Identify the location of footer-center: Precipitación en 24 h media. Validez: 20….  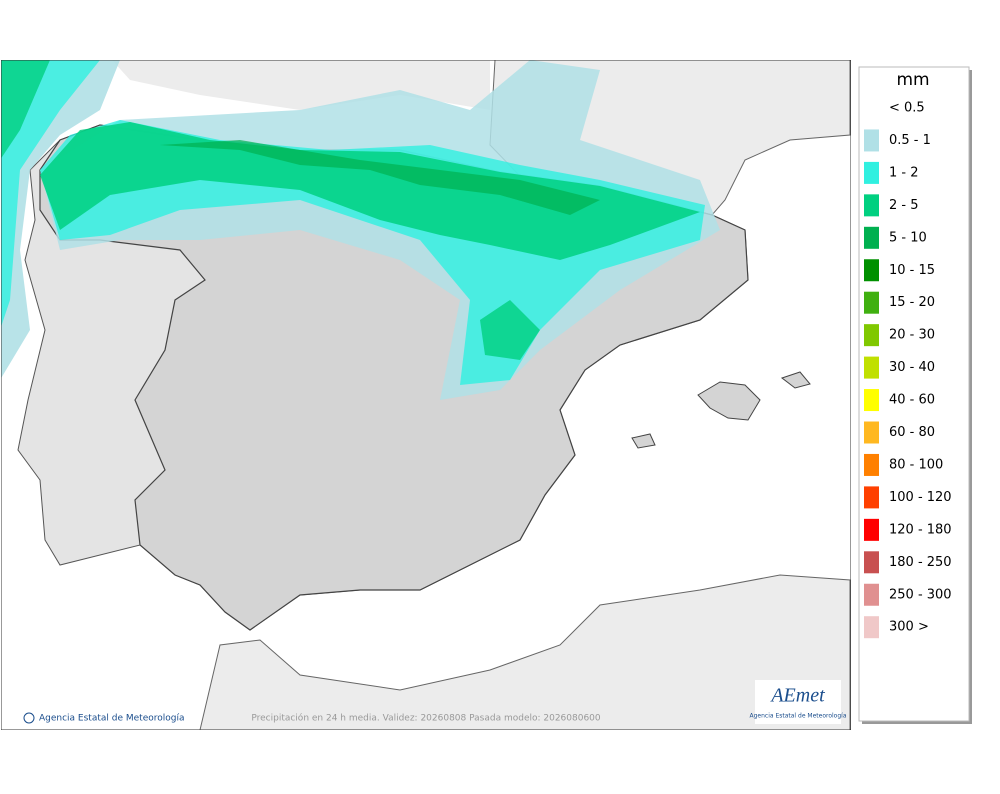
(426, 718).